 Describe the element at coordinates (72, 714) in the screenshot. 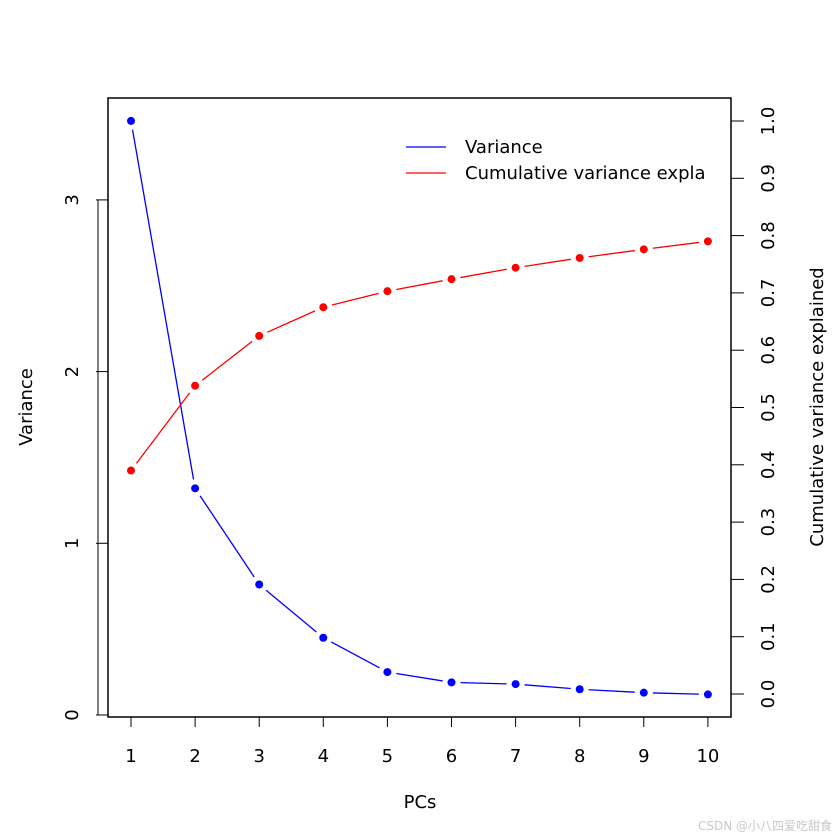

I see `y-tick-label: 0` at that location.